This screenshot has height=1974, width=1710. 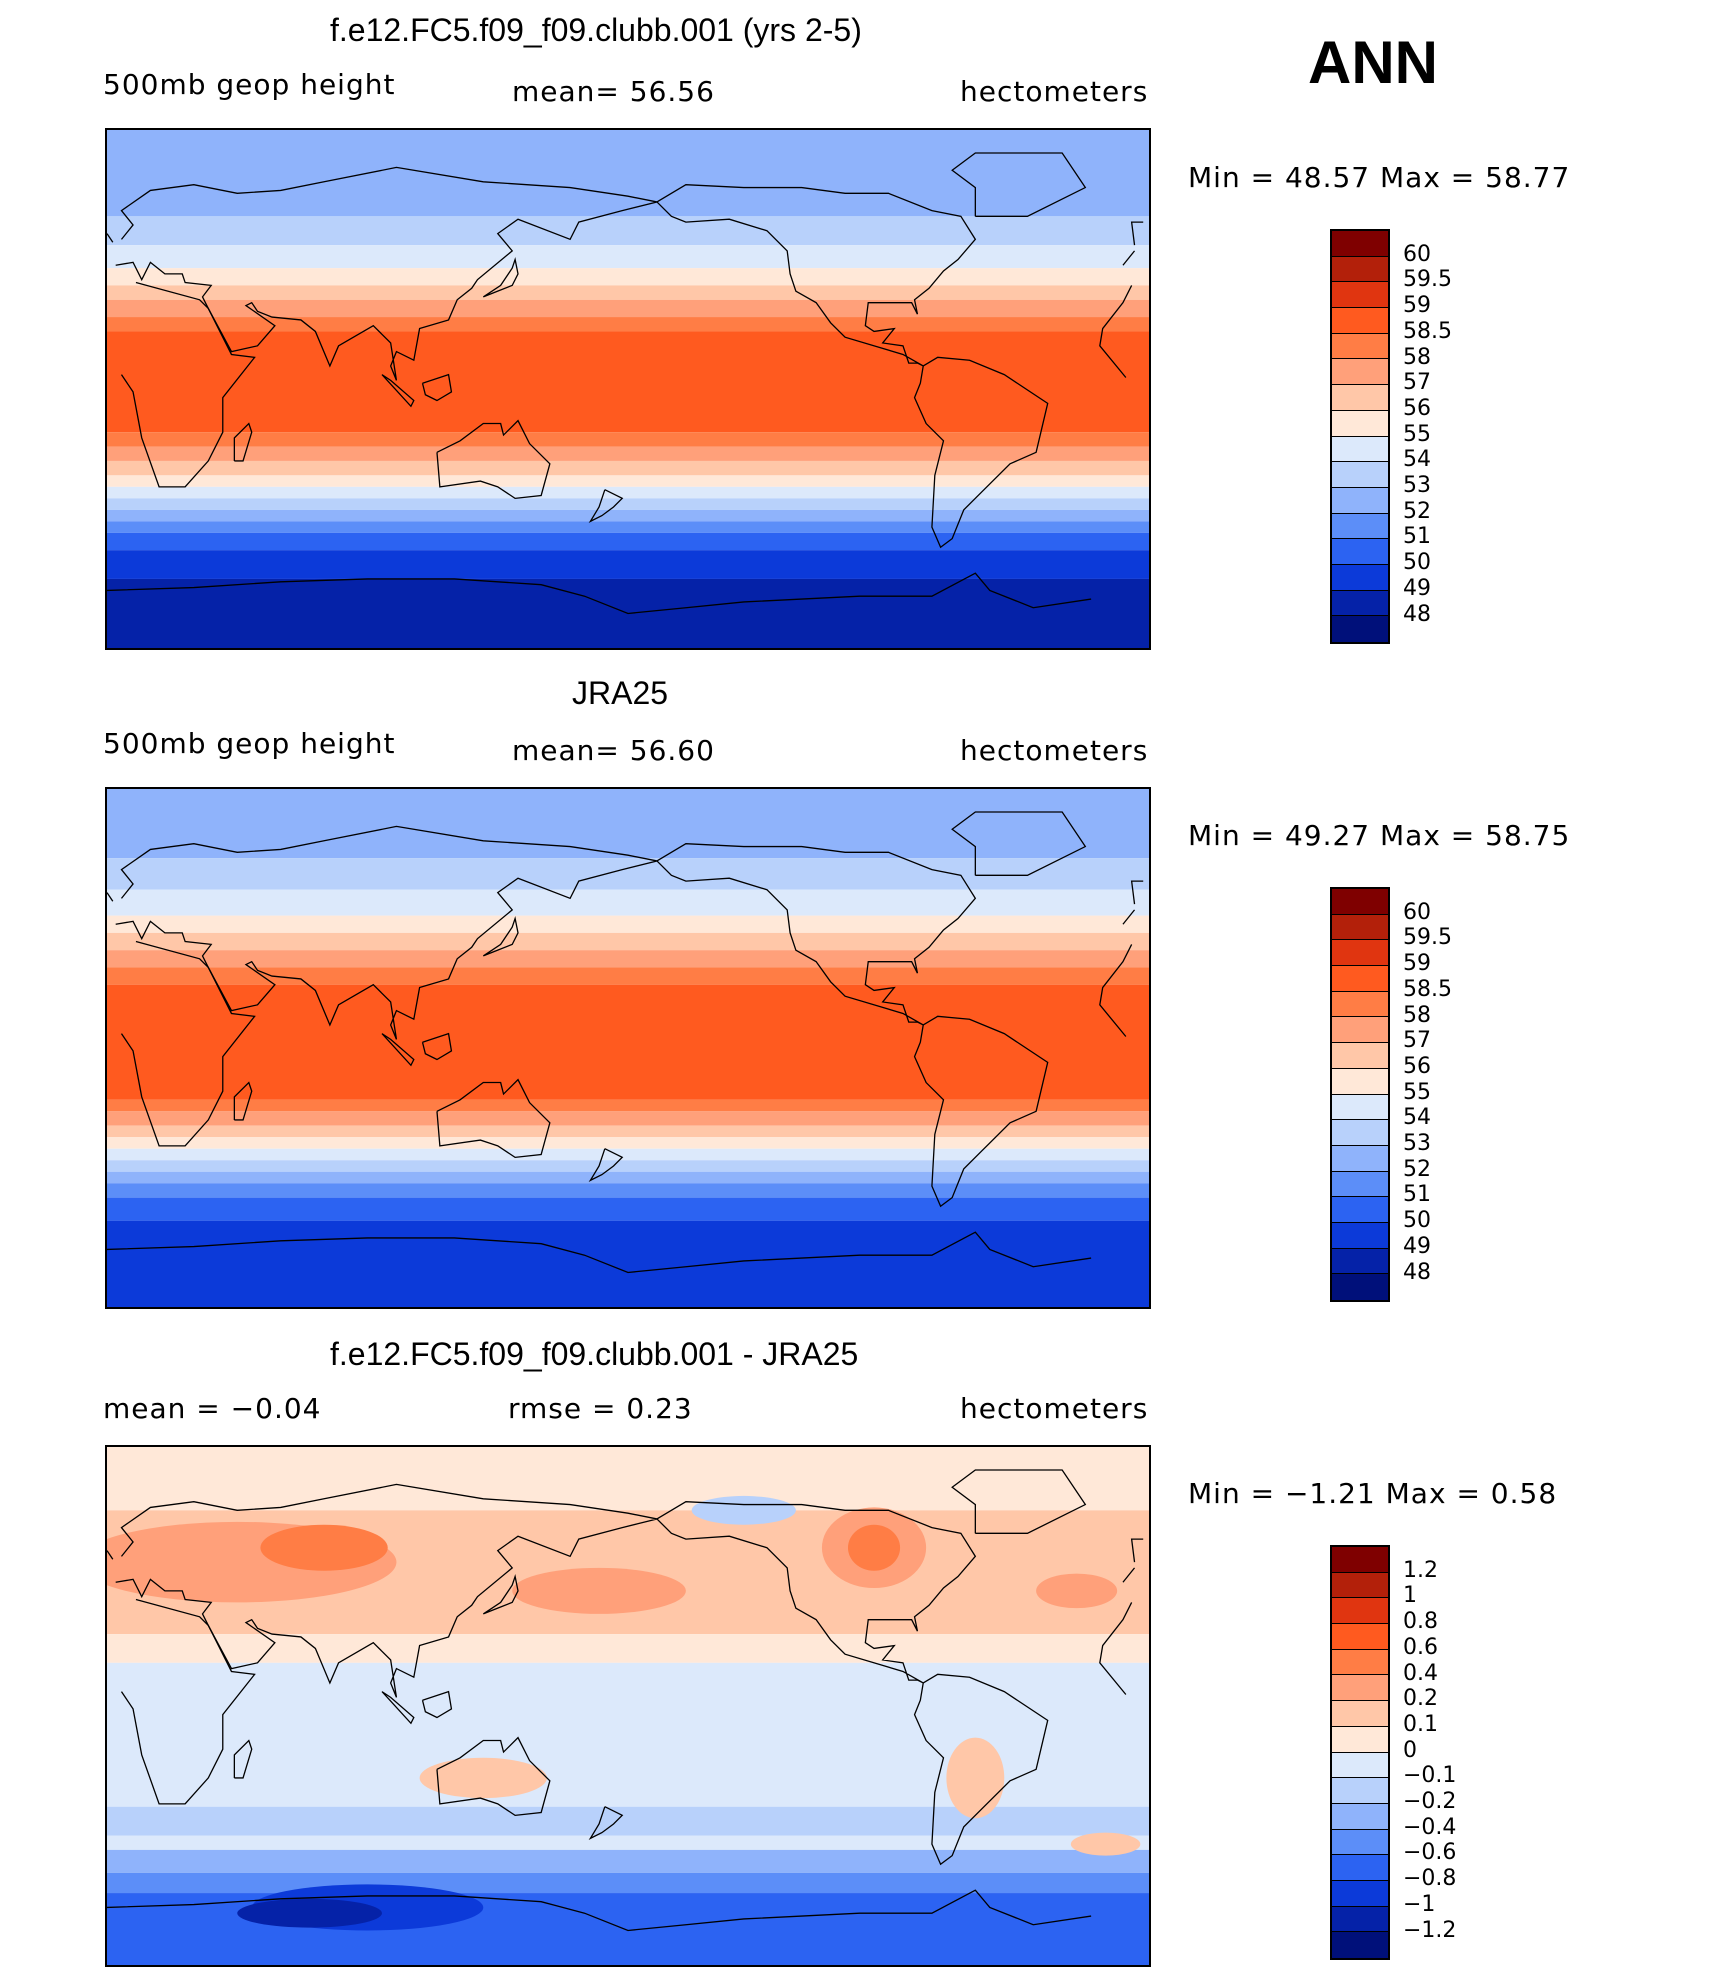 What do you see at coordinates (1373, 62) in the screenshot?
I see `season-label: ANN` at bounding box center [1373, 62].